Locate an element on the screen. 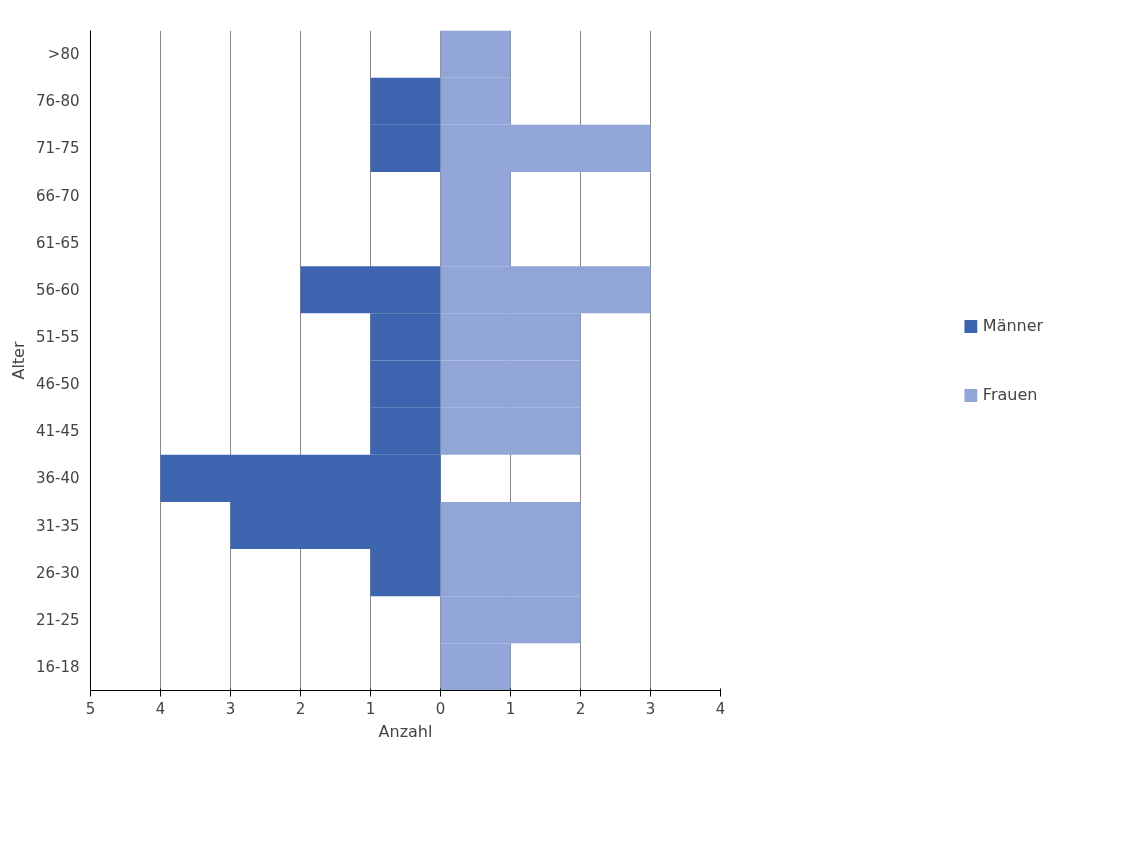 The width and height of the screenshot is (1129, 861). y-tick-label: 21-25 is located at coordinates (57, 619).